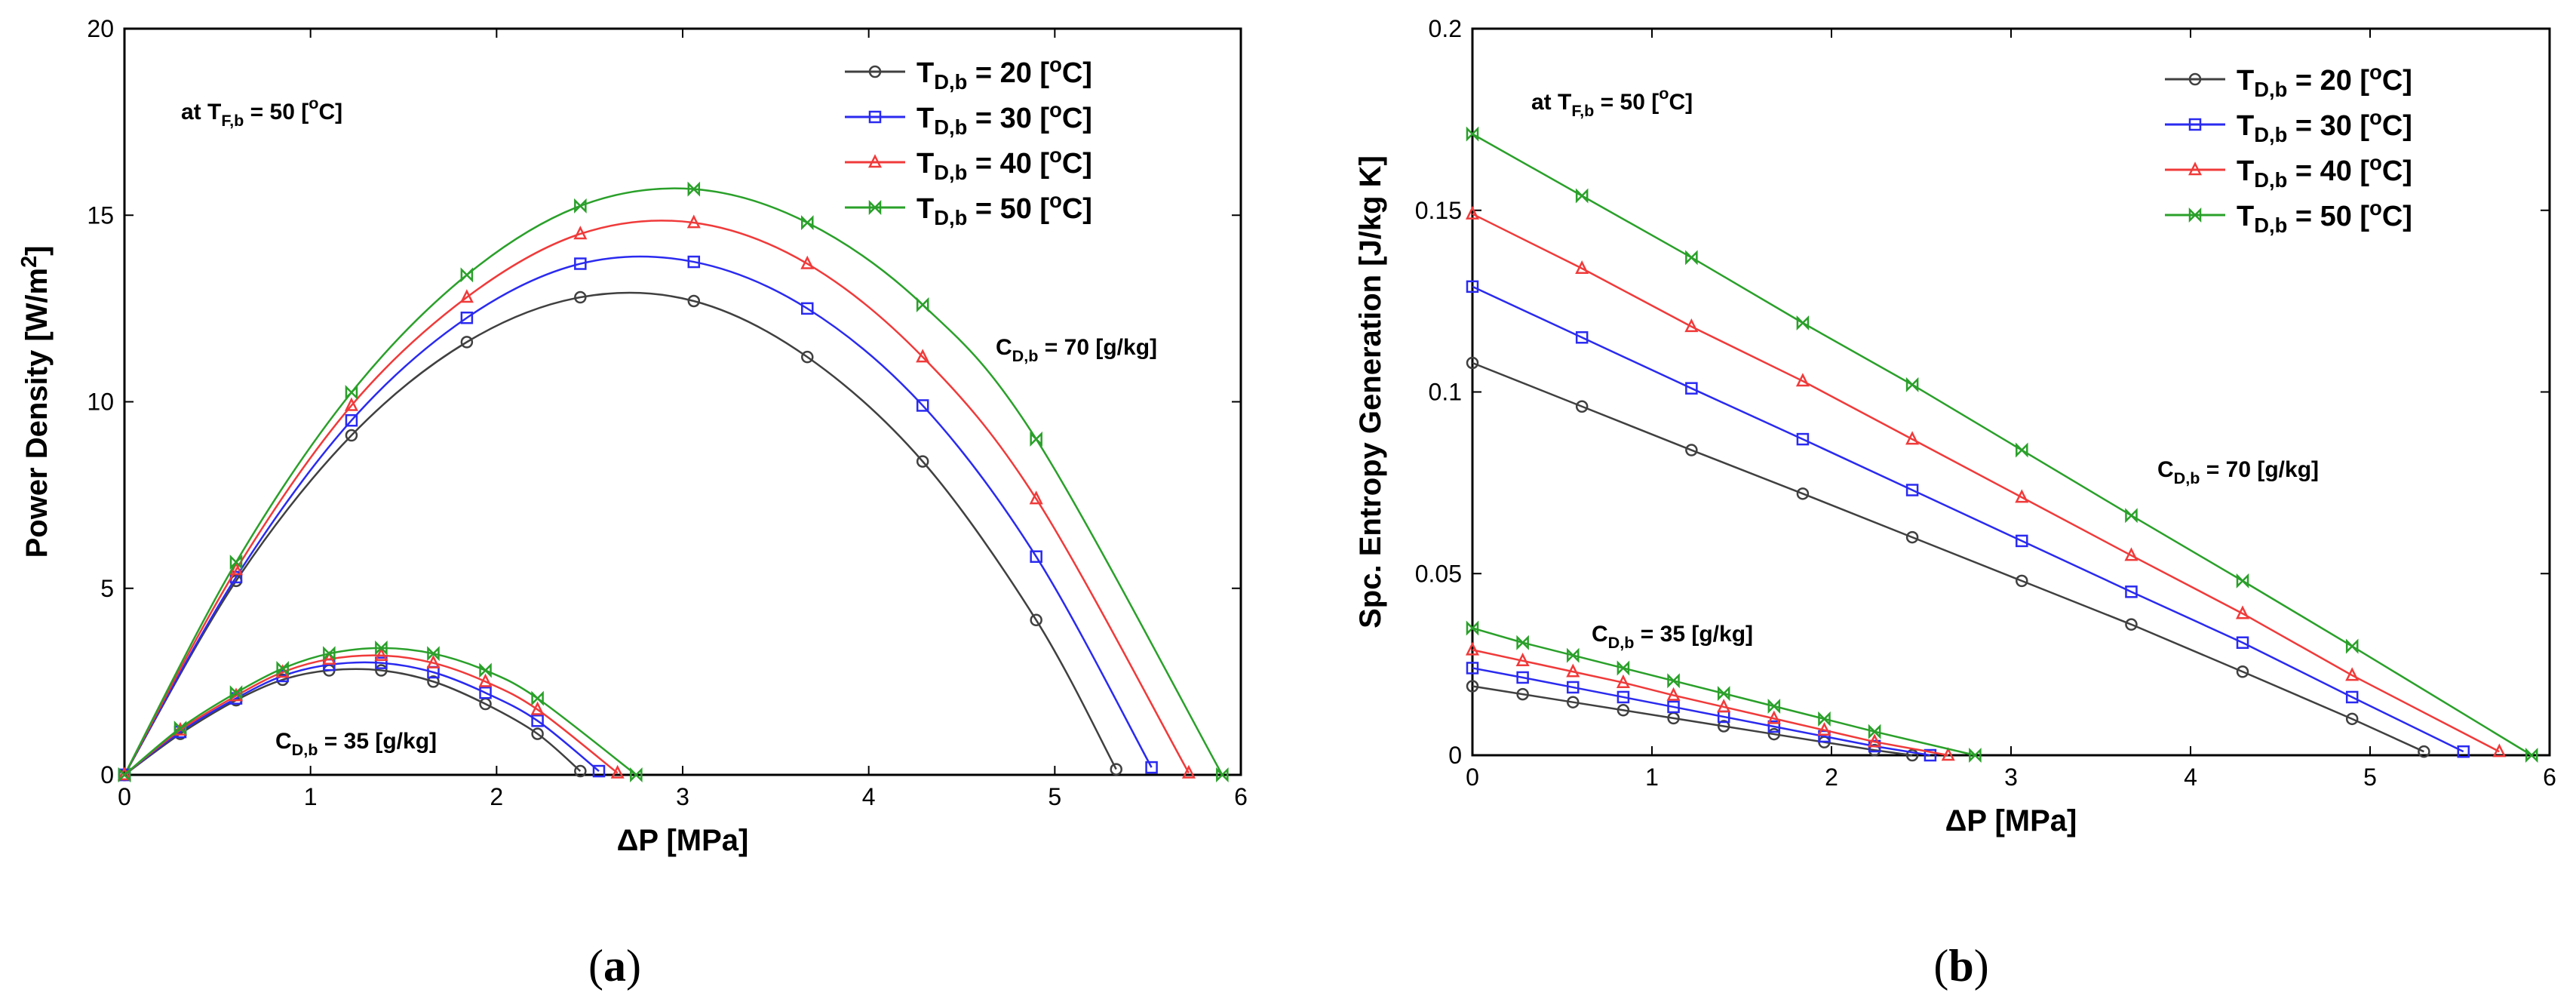 This screenshot has height=1008, width=2576. Describe the element at coordinates (2324, 80) in the screenshot. I see `legend-label-b-0: TD,b = 20 [oC]` at that location.